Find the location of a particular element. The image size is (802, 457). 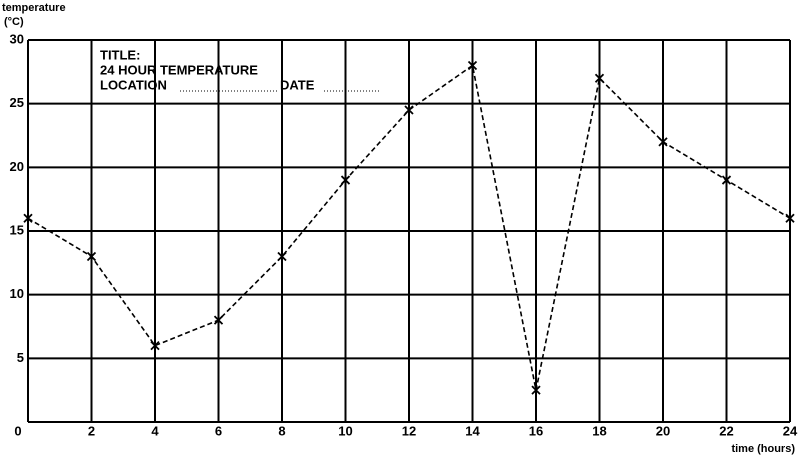

x-label: time (hours) is located at coordinates (763, 449).